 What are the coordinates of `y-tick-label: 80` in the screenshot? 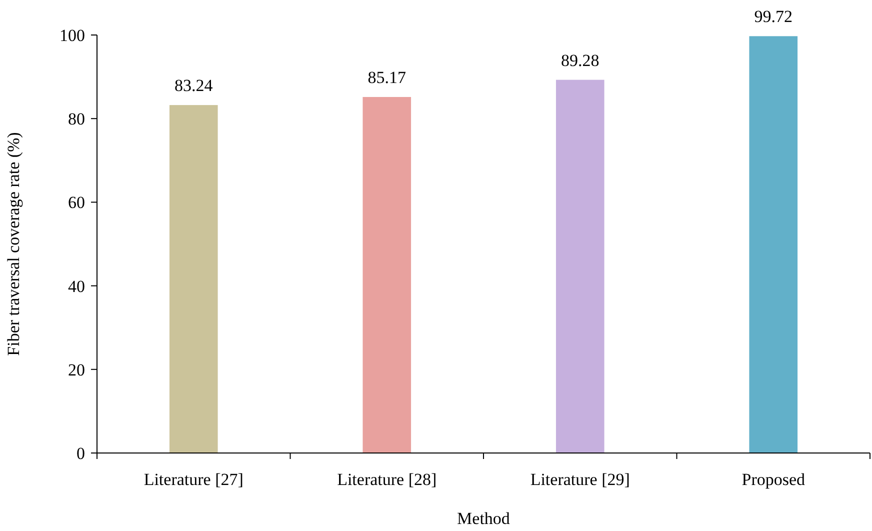 It's located at (76, 119).